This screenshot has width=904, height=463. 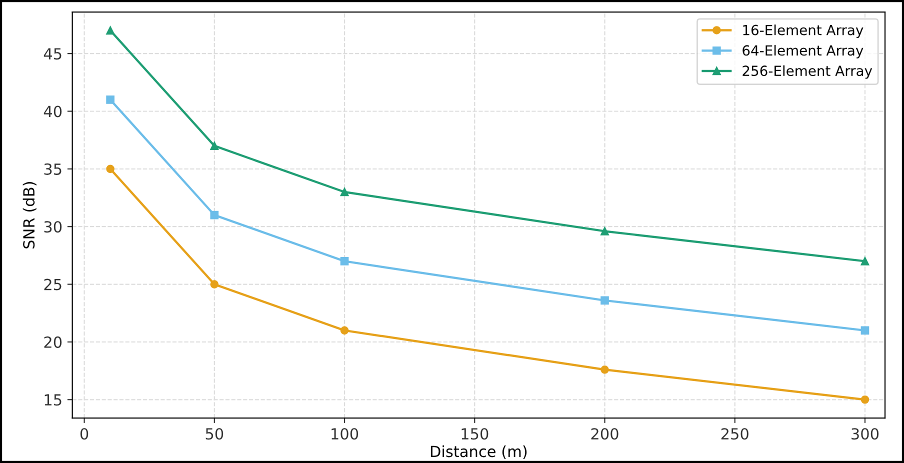 What do you see at coordinates (53, 400) in the screenshot?
I see `y-tick-label: 15` at bounding box center [53, 400].